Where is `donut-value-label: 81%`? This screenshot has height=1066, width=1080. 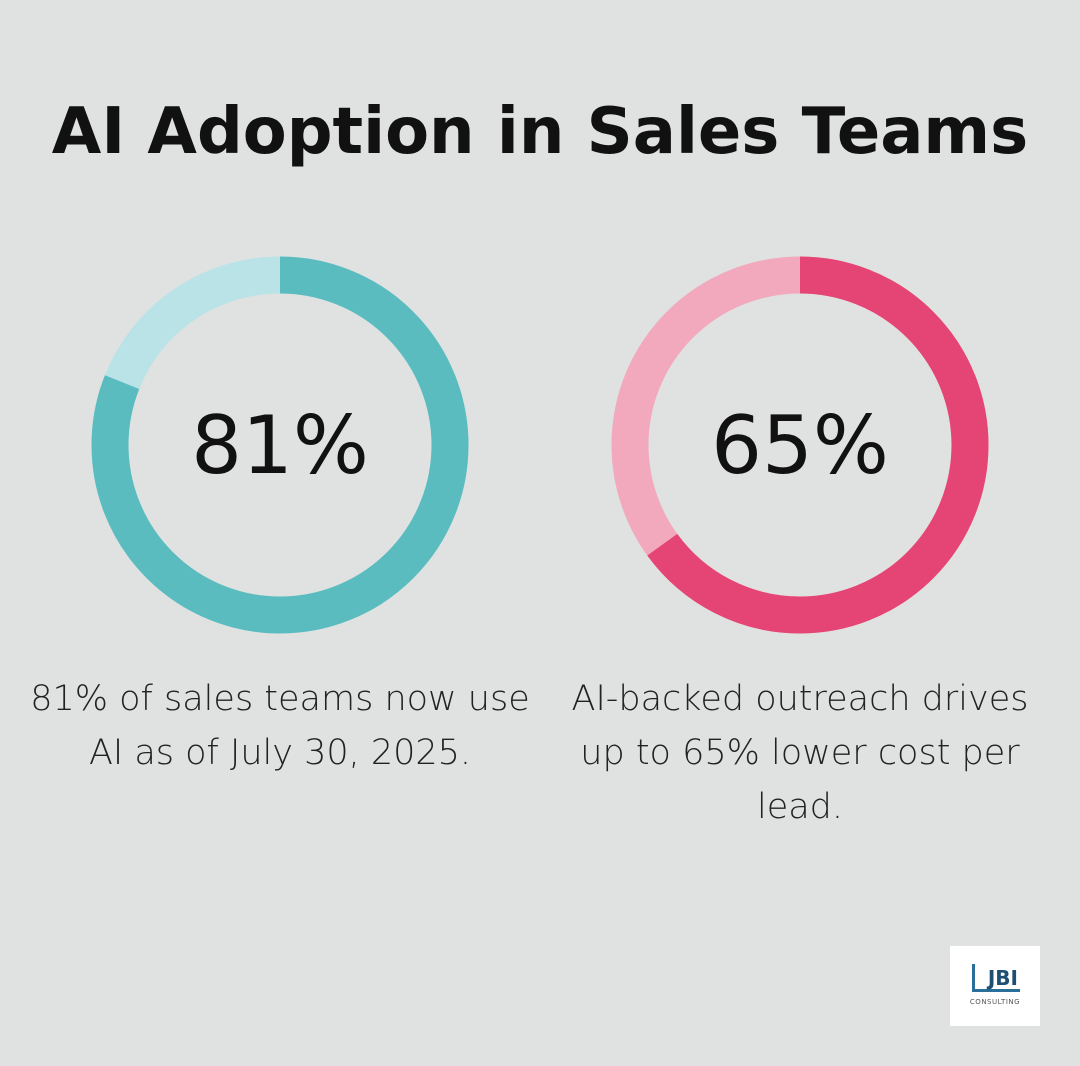
donut-value-label: 81% is located at coordinates (280, 445).